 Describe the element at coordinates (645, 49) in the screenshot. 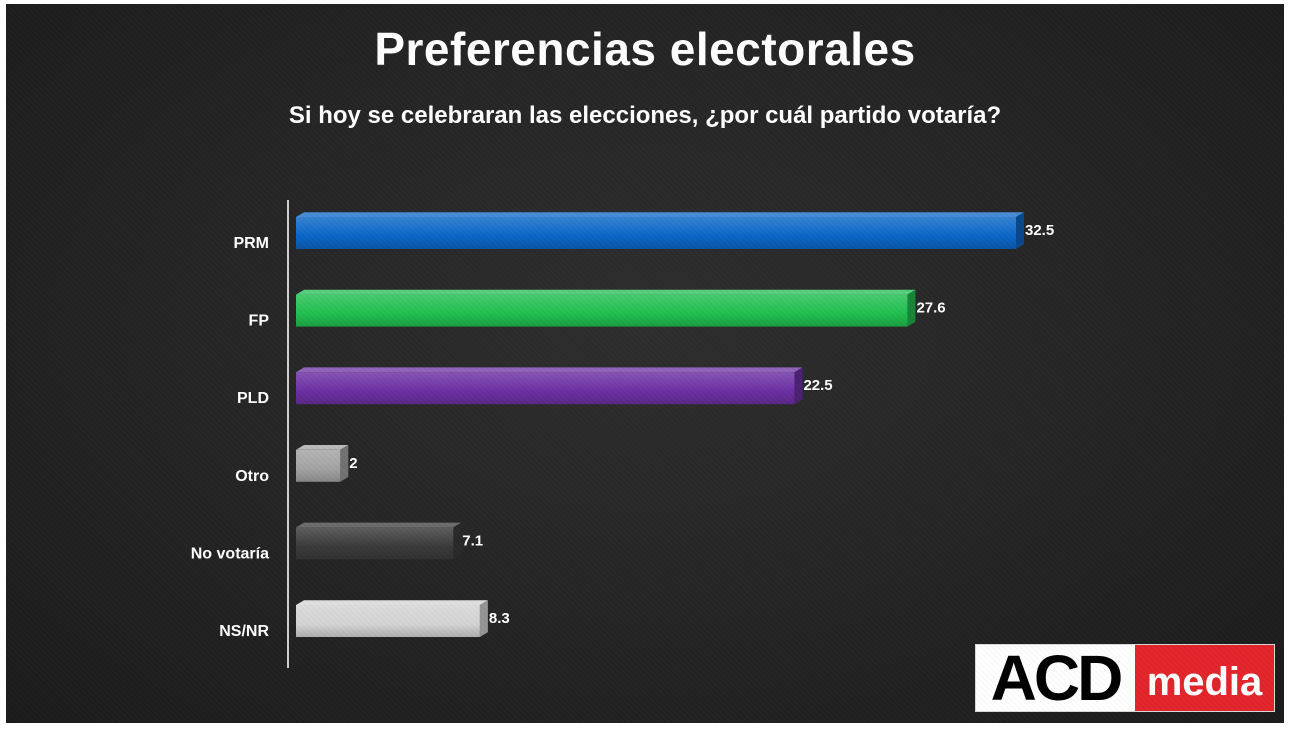

I see `chart-title: Preferencias electorales` at that location.